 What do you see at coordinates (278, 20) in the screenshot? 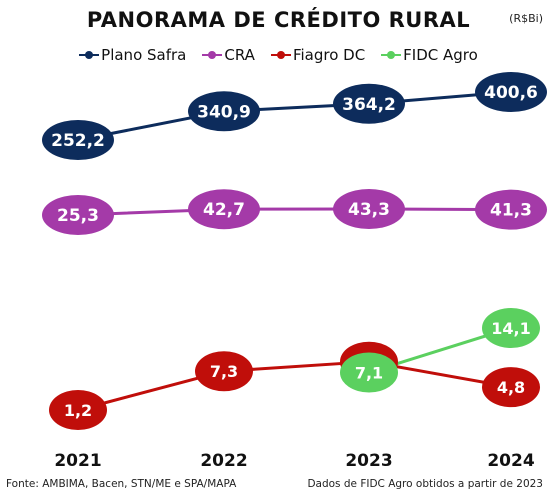
I see `chart-title: PANORAMA DE CRÉDITO RURAL` at bounding box center [278, 20].